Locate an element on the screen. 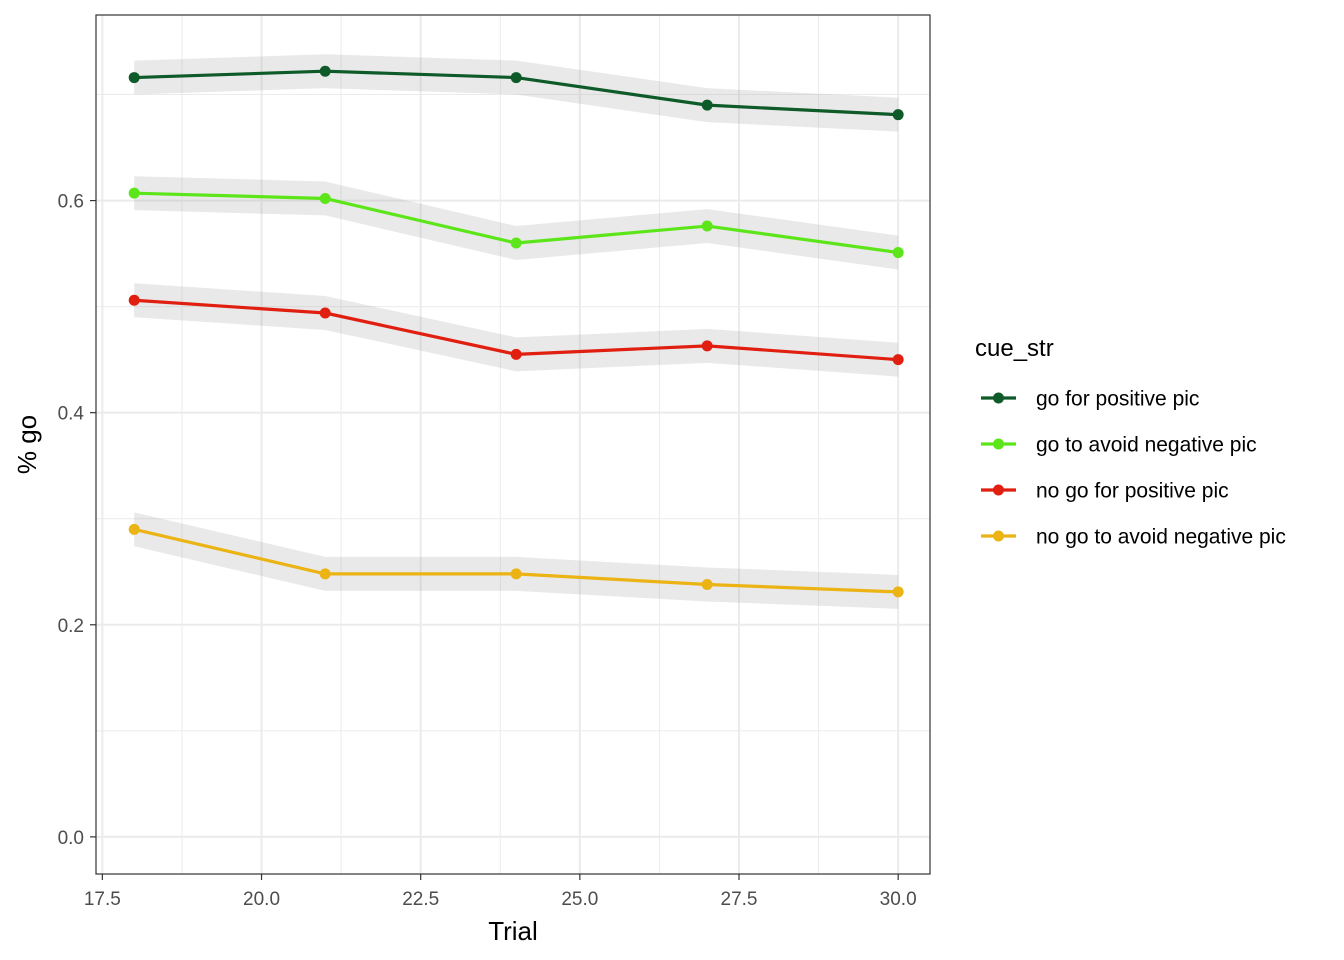 This screenshot has width=1344, height=960. x-tick-label: 22.5 is located at coordinates (420, 899).